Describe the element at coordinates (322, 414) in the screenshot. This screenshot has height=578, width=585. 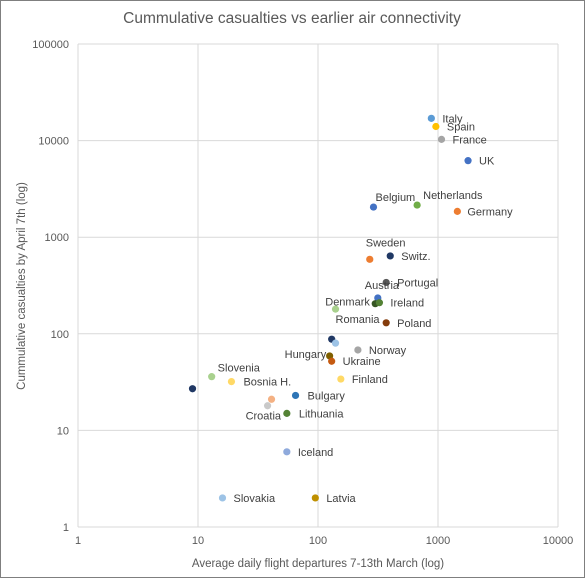
I see `point-label-lithuania: Lithuania` at that location.